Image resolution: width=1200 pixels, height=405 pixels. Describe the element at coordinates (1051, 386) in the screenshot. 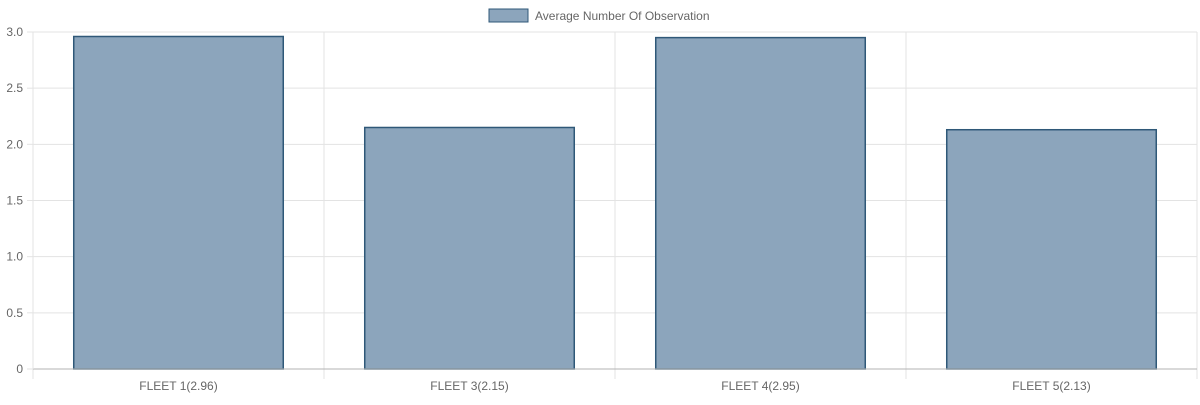

I see `x-tick-label: FLEET 5(2.13)` at that location.